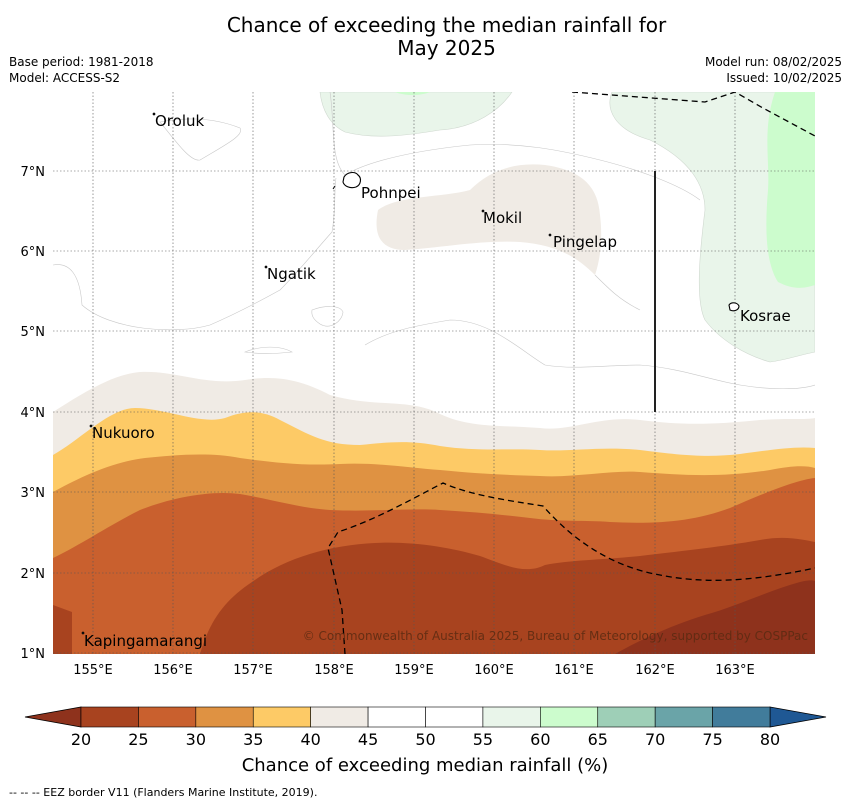 The height and width of the screenshot is (804, 850). I want to click on title-line-2: May 2025, so click(446, 48).